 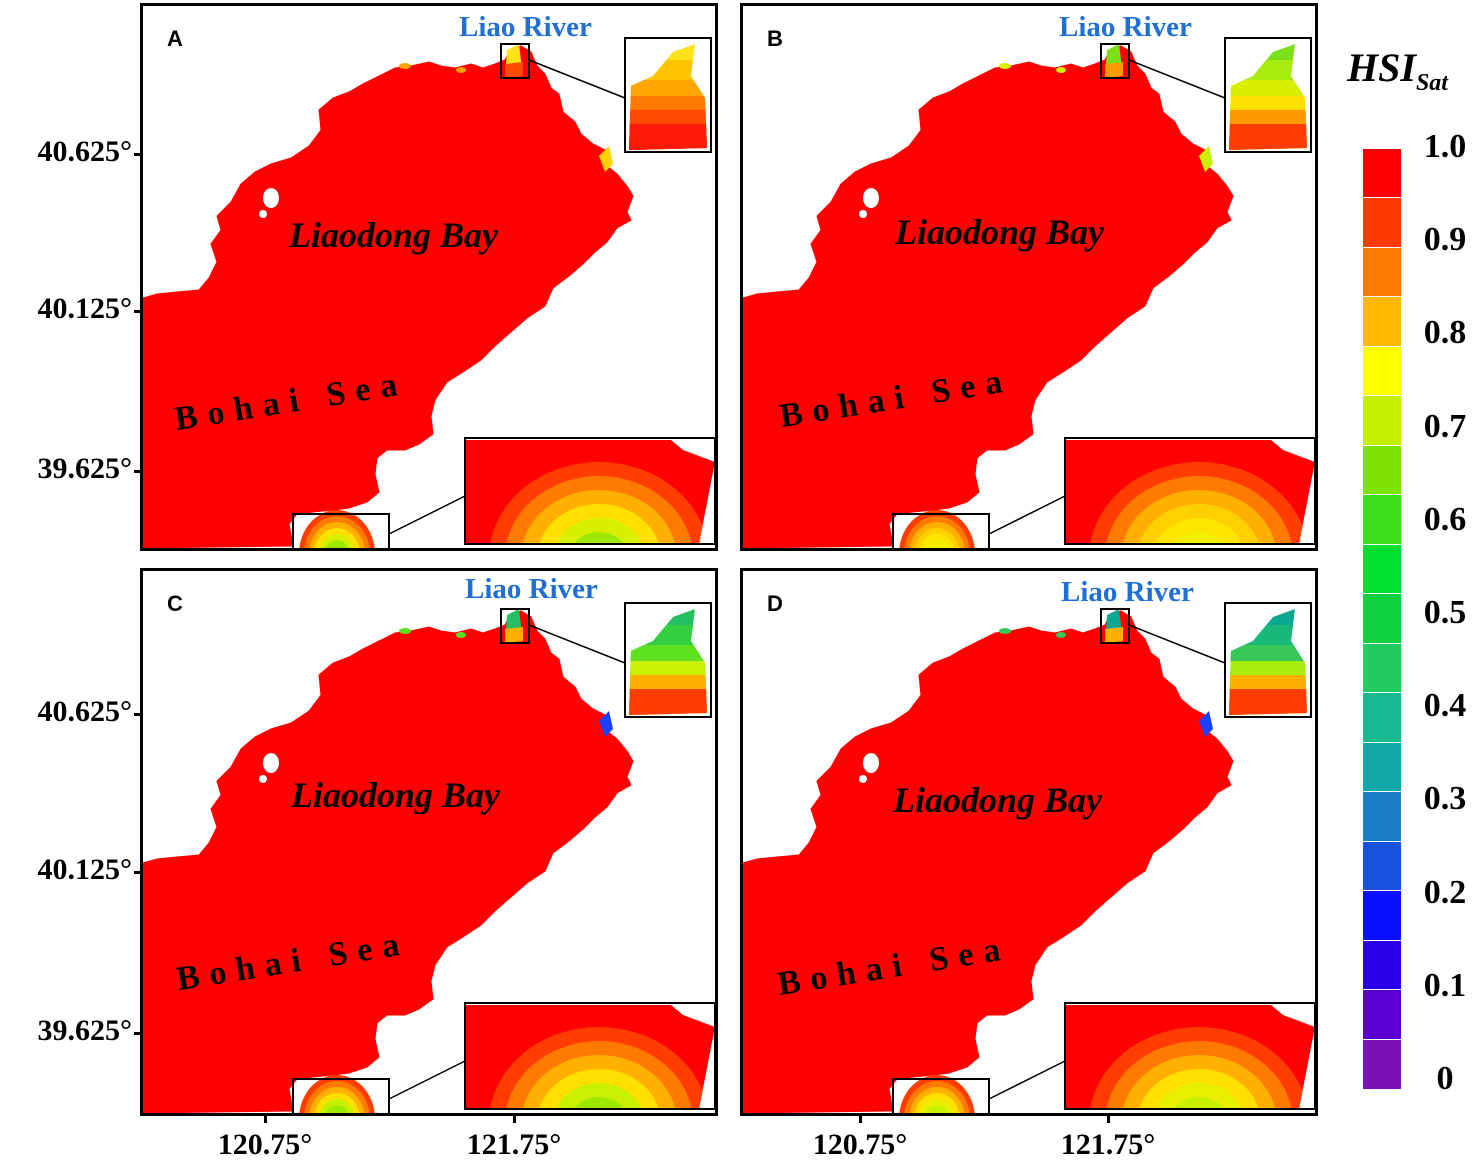 What do you see at coordinates (1445, 240) in the screenshot?
I see `colorbar-tick-label: 0.9` at bounding box center [1445, 240].